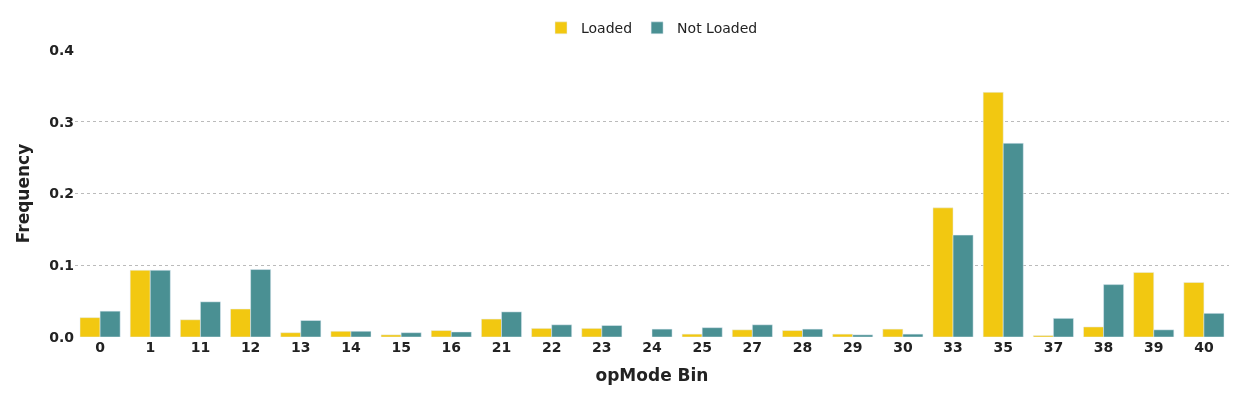  What do you see at coordinates (1053, 347) in the screenshot?
I see `x-tick-label: 37` at bounding box center [1053, 347].